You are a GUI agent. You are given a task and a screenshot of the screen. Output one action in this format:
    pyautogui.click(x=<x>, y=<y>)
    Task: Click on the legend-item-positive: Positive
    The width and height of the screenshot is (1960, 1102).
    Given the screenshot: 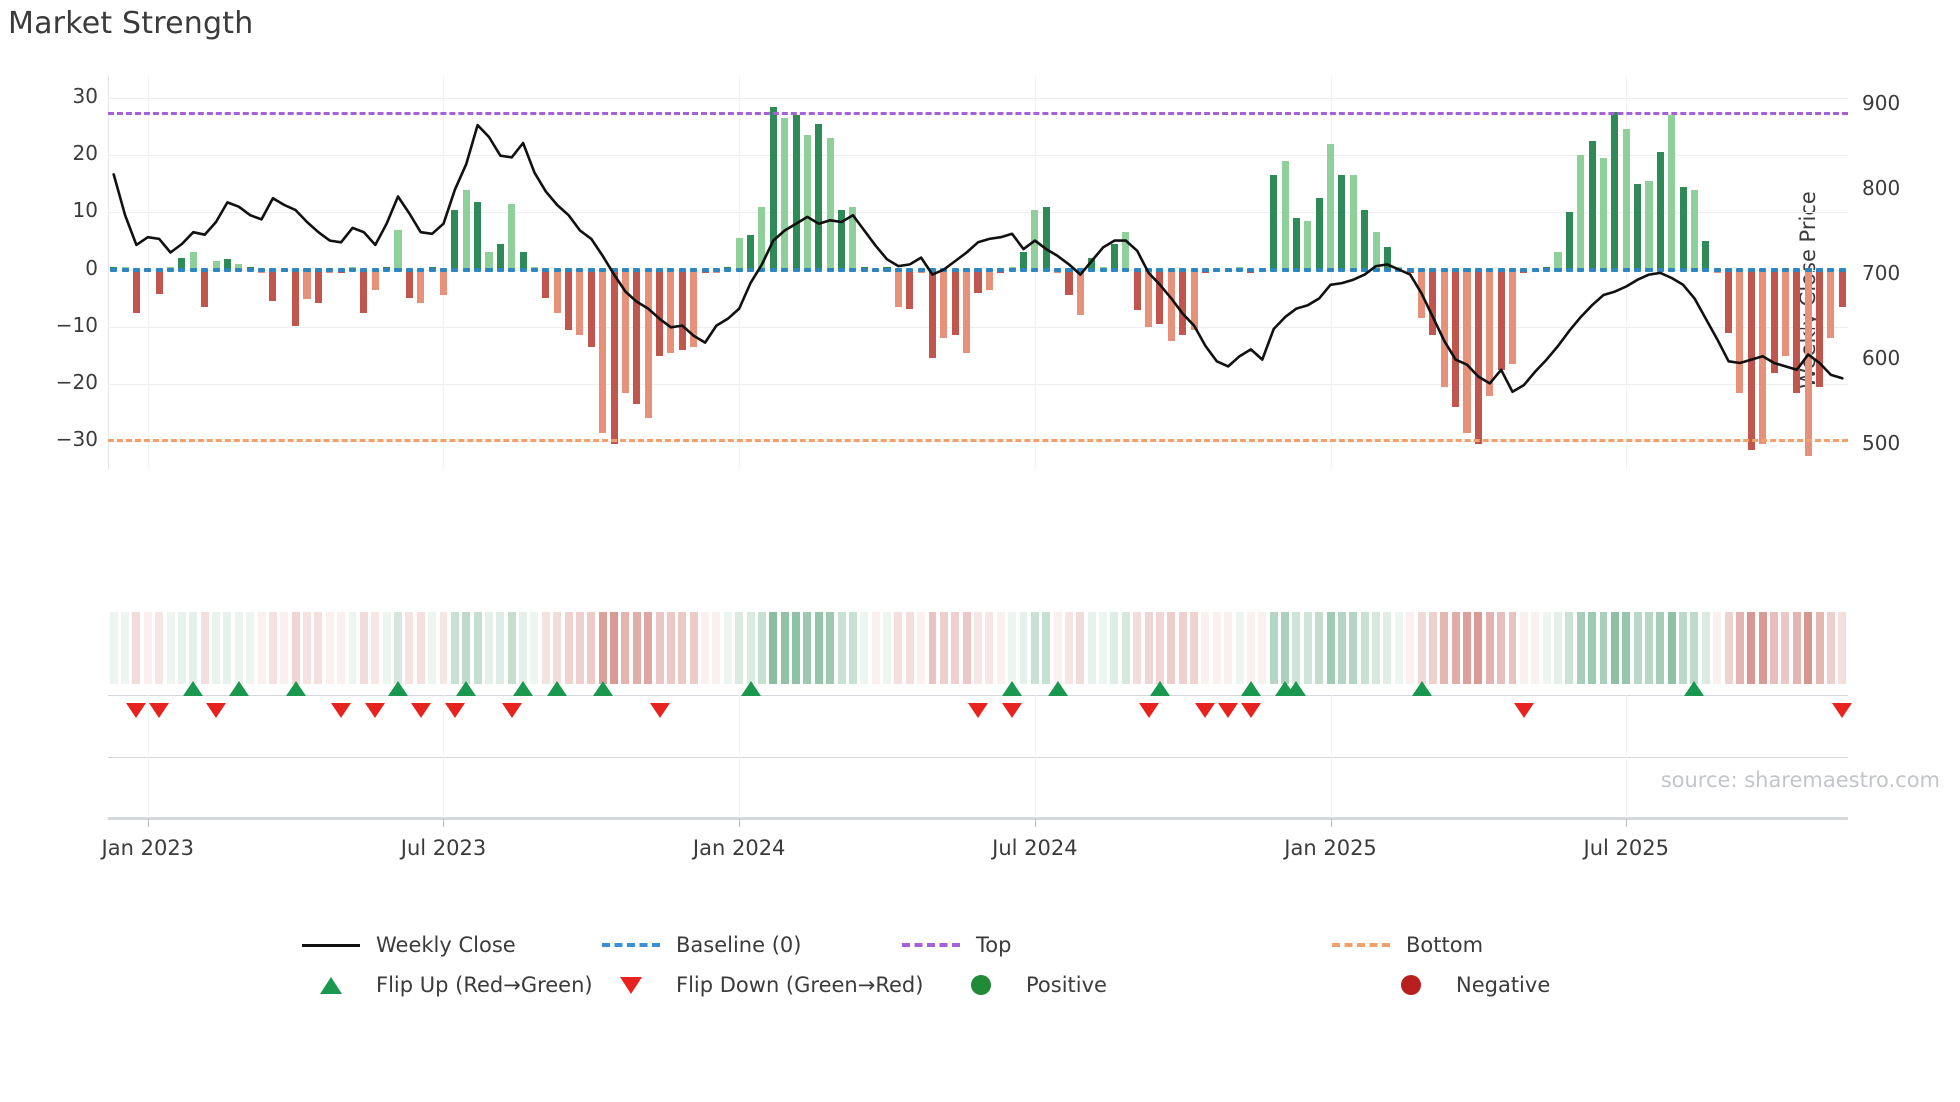 What is the action you would take?
    pyautogui.click(x=1165, y=985)
    